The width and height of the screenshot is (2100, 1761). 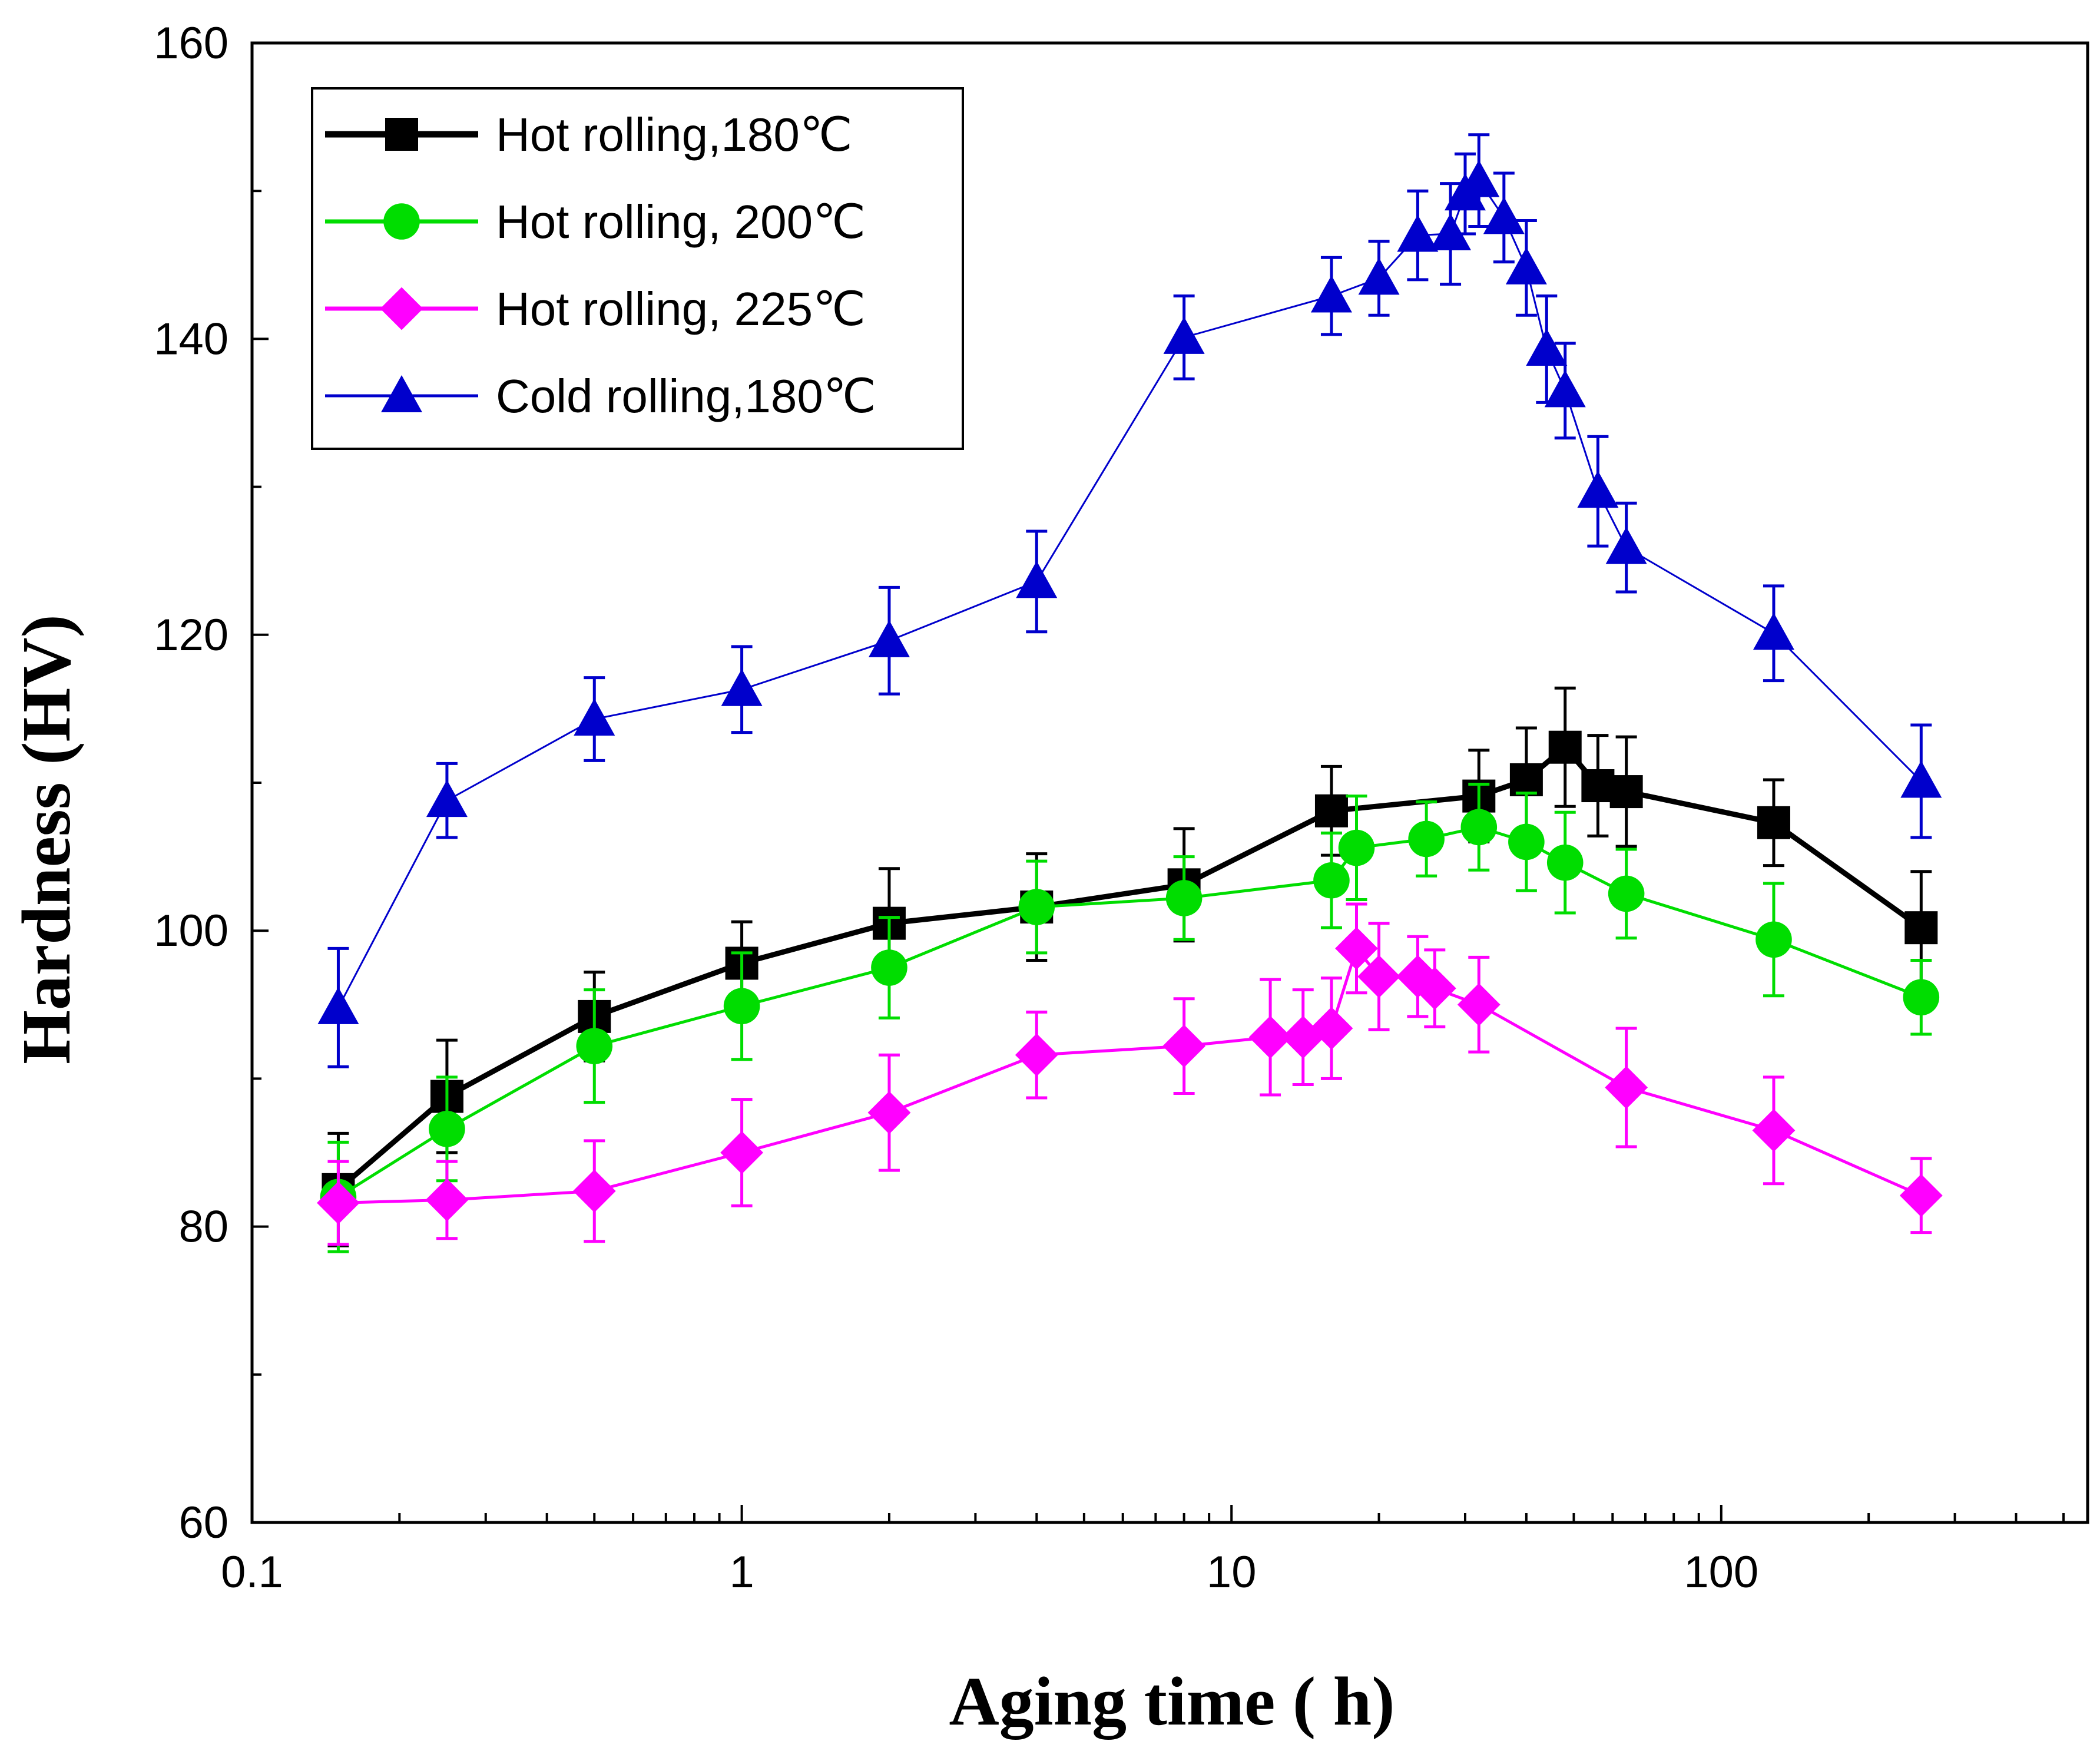 What do you see at coordinates (203, 1227) in the screenshot?
I see `y-tick-label: 80` at bounding box center [203, 1227].